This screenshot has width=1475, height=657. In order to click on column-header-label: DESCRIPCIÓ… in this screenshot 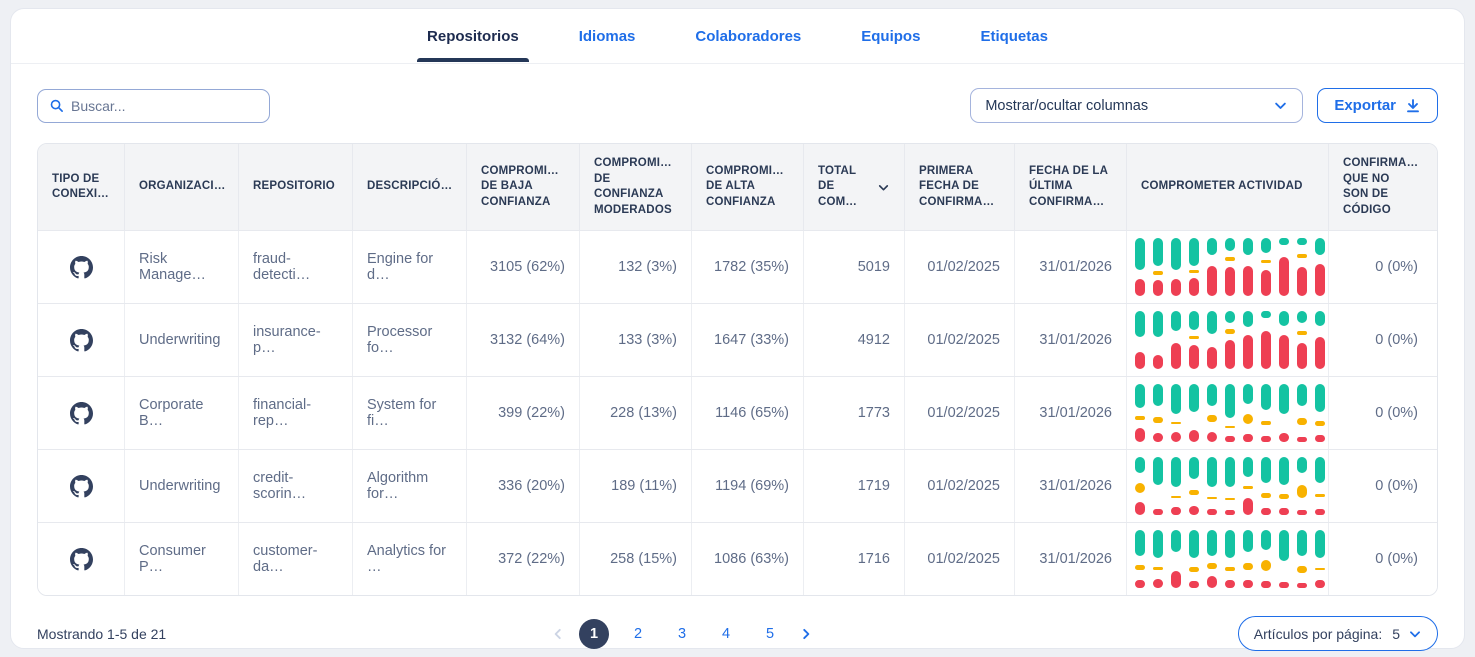, I will do `click(410, 186)`.